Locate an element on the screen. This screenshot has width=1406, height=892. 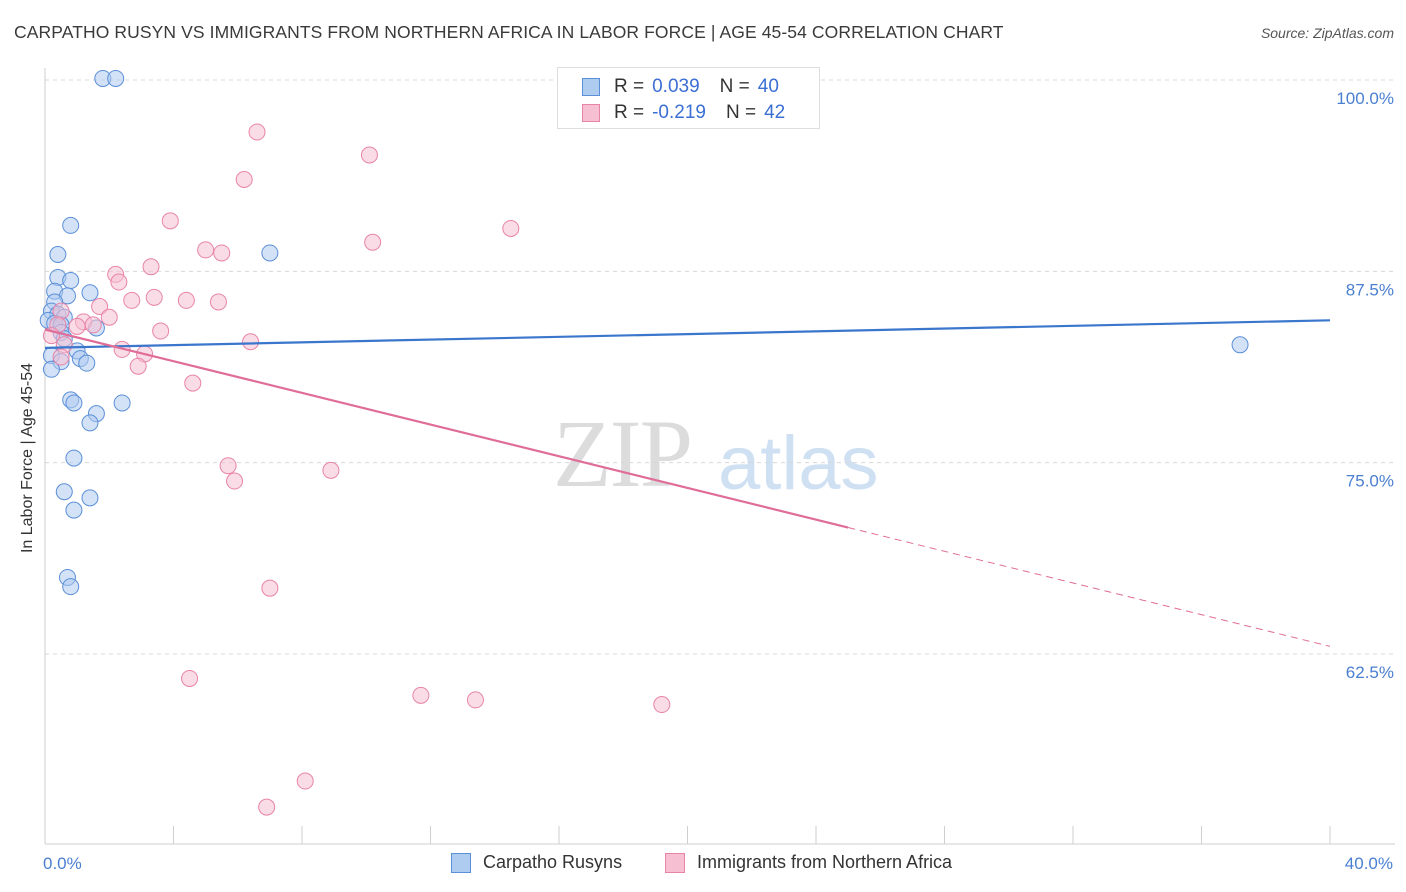
legend-item-carpatho-rusyns: Carpatho Rusyns is located at coordinates (536, 862).